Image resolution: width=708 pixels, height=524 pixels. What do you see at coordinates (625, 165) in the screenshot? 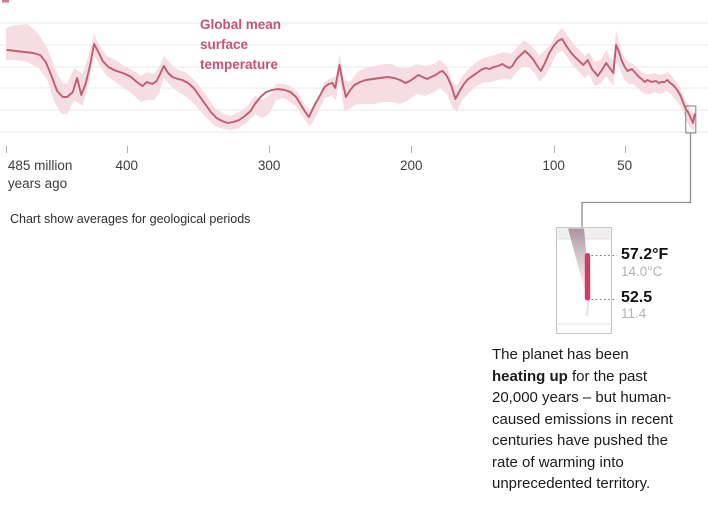
I see `x-tick-label-50: 50` at bounding box center [625, 165].